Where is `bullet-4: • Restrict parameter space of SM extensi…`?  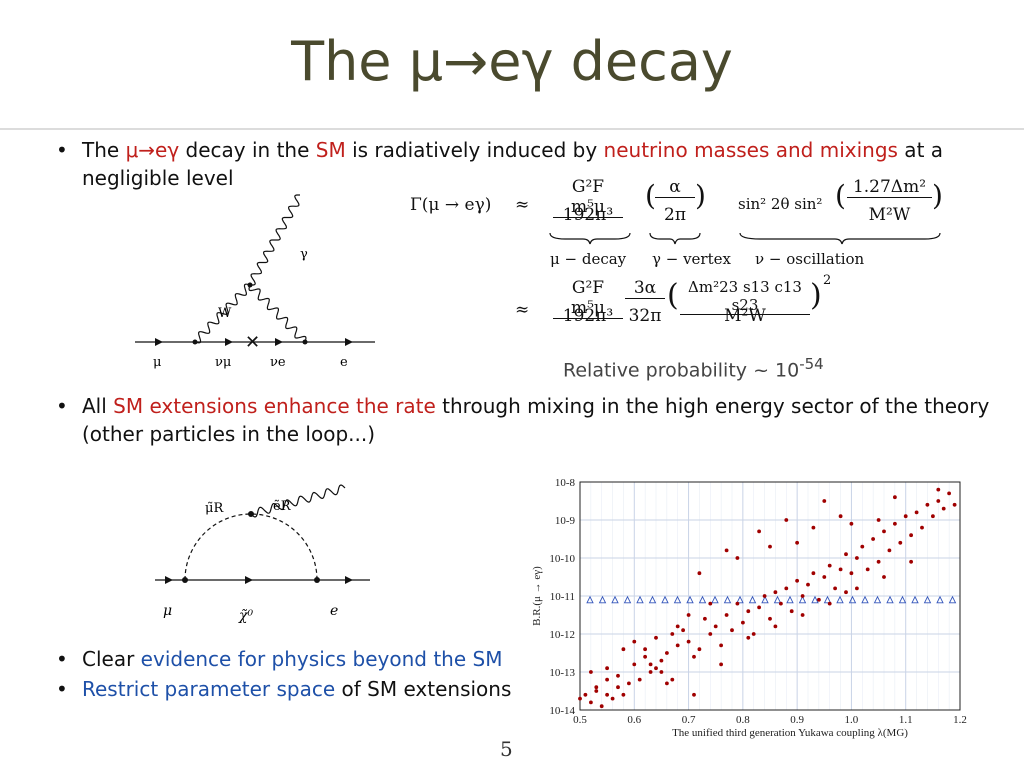 bullet-4: • Restrict parameter space of SM extensi… is located at coordinates (299, 689).